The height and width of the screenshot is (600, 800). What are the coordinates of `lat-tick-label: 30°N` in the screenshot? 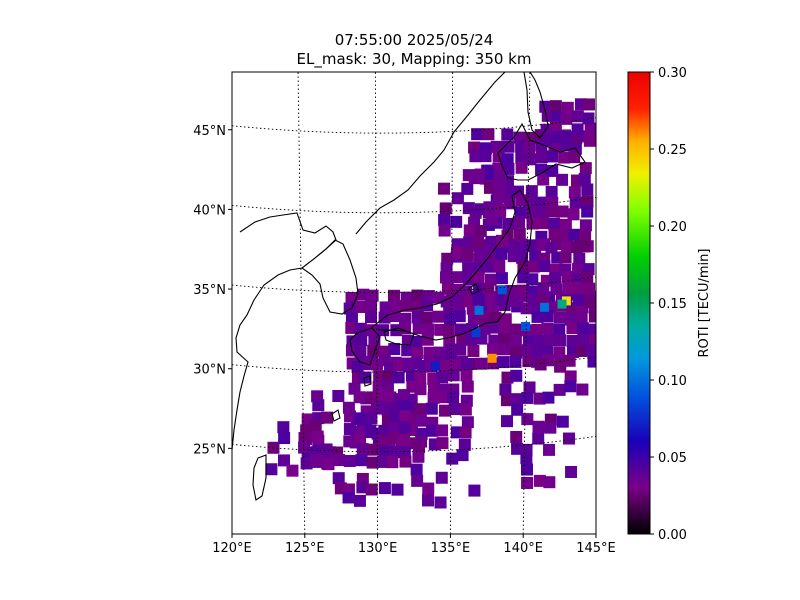 It's located at (209, 370).